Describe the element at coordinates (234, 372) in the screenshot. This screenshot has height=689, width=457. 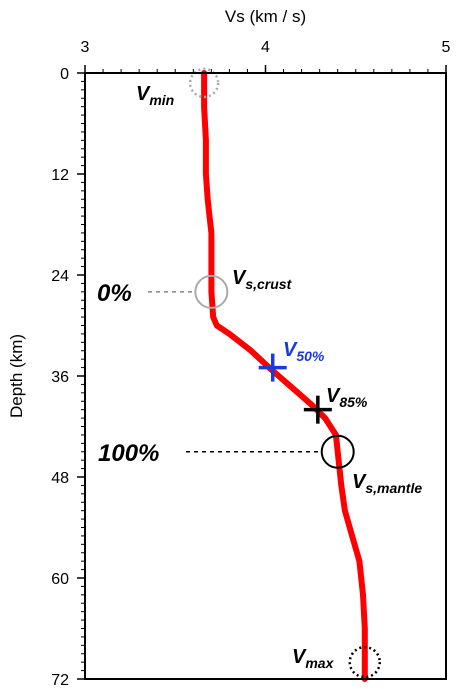
I see `percent-leader-lines` at that location.